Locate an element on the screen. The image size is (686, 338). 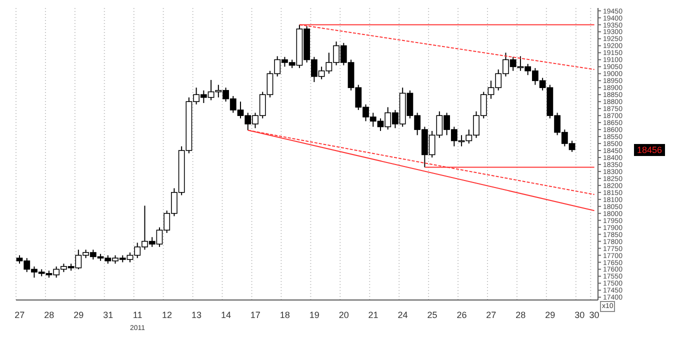
x-tick-label: 17 is located at coordinates (255, 315).